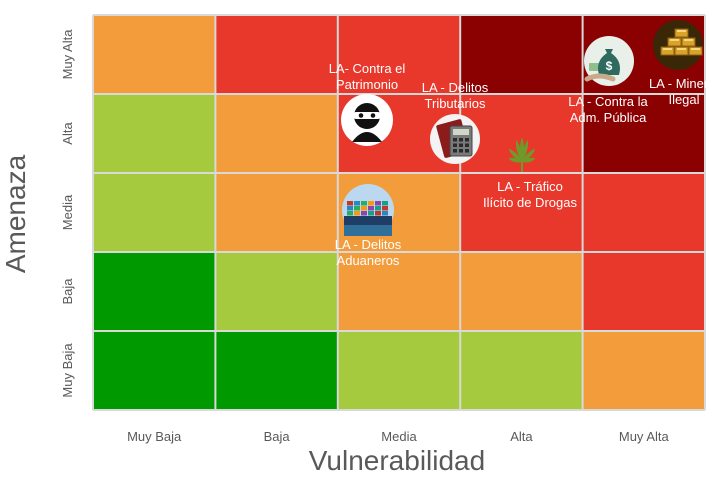 This screenshot has width=727, height=484. I want to click on x-axis-ticks: Muy Baja Baja Media Alta Muy Alta, so click(398, 436).